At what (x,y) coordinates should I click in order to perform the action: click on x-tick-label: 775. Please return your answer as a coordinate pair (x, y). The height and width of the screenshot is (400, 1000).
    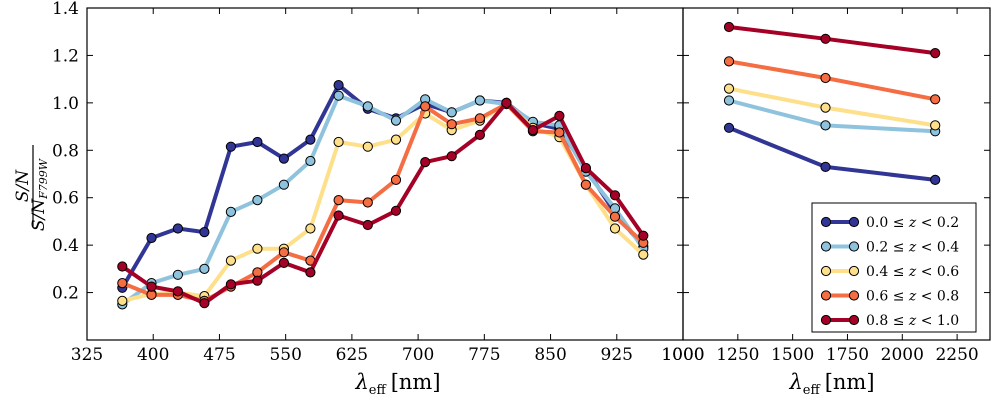
    Looking at the image, I should click on (484, 355).